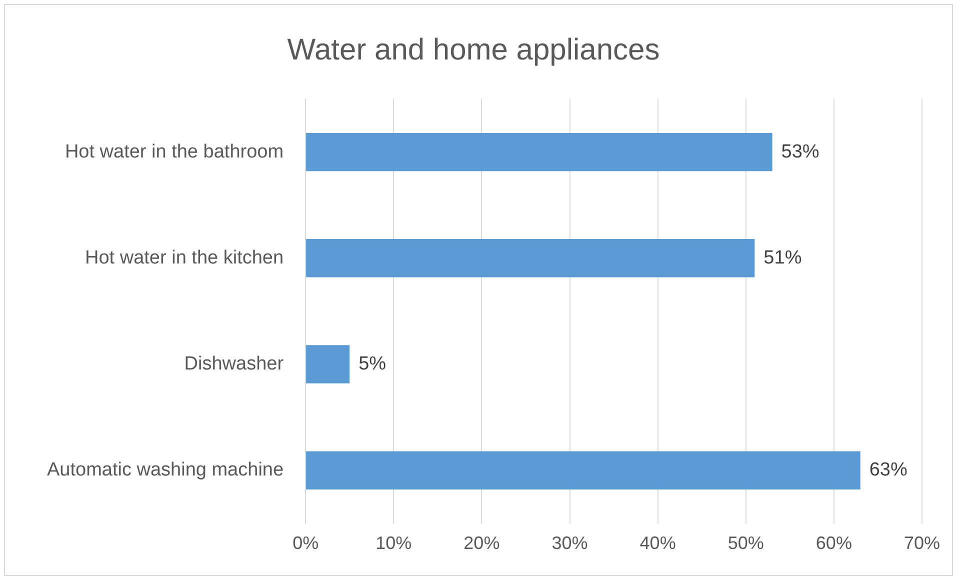 The height and width of the screenshot is (580, 957). I want to click on x-tick-label: 10%, so click(394, 543).